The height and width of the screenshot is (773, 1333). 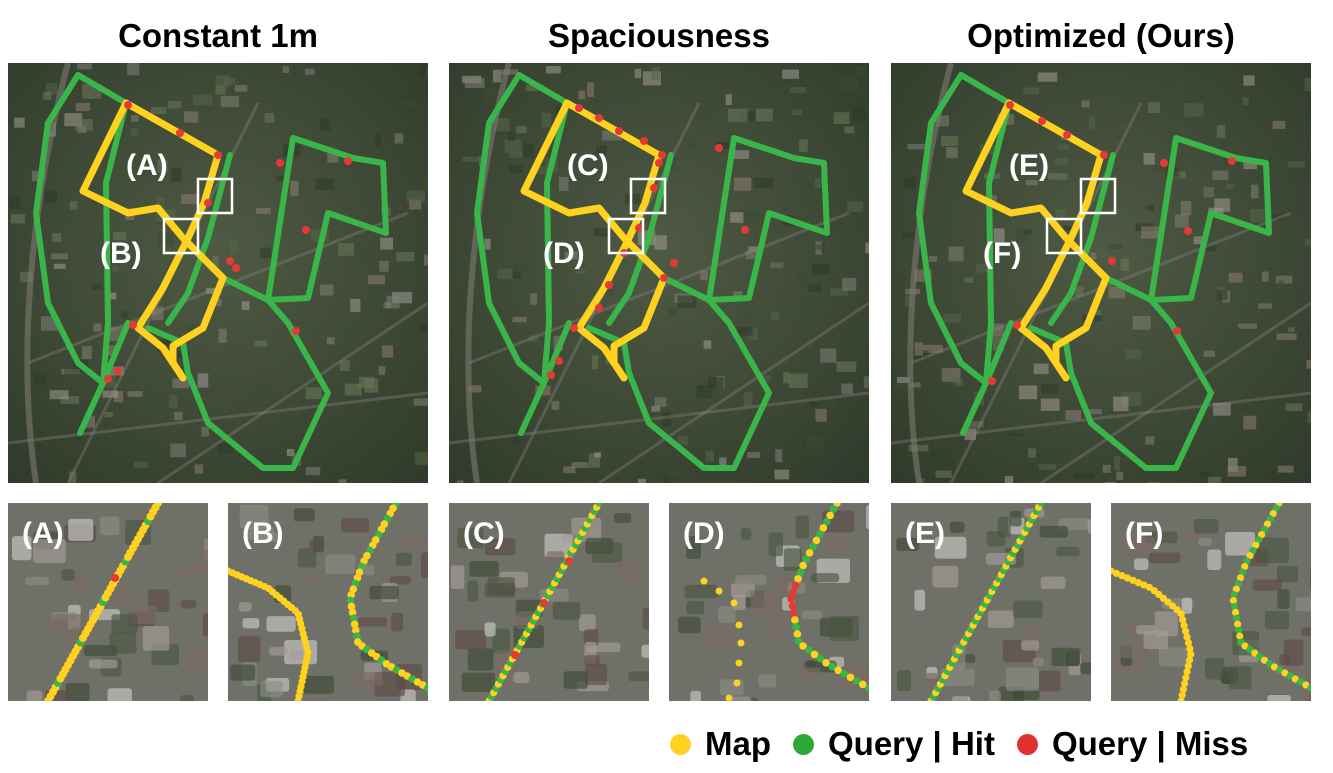 What do you see at coordinates (1027, 744) in the screenshot?
I see `miss-dot-icon` at bounding box center [1027, 744].